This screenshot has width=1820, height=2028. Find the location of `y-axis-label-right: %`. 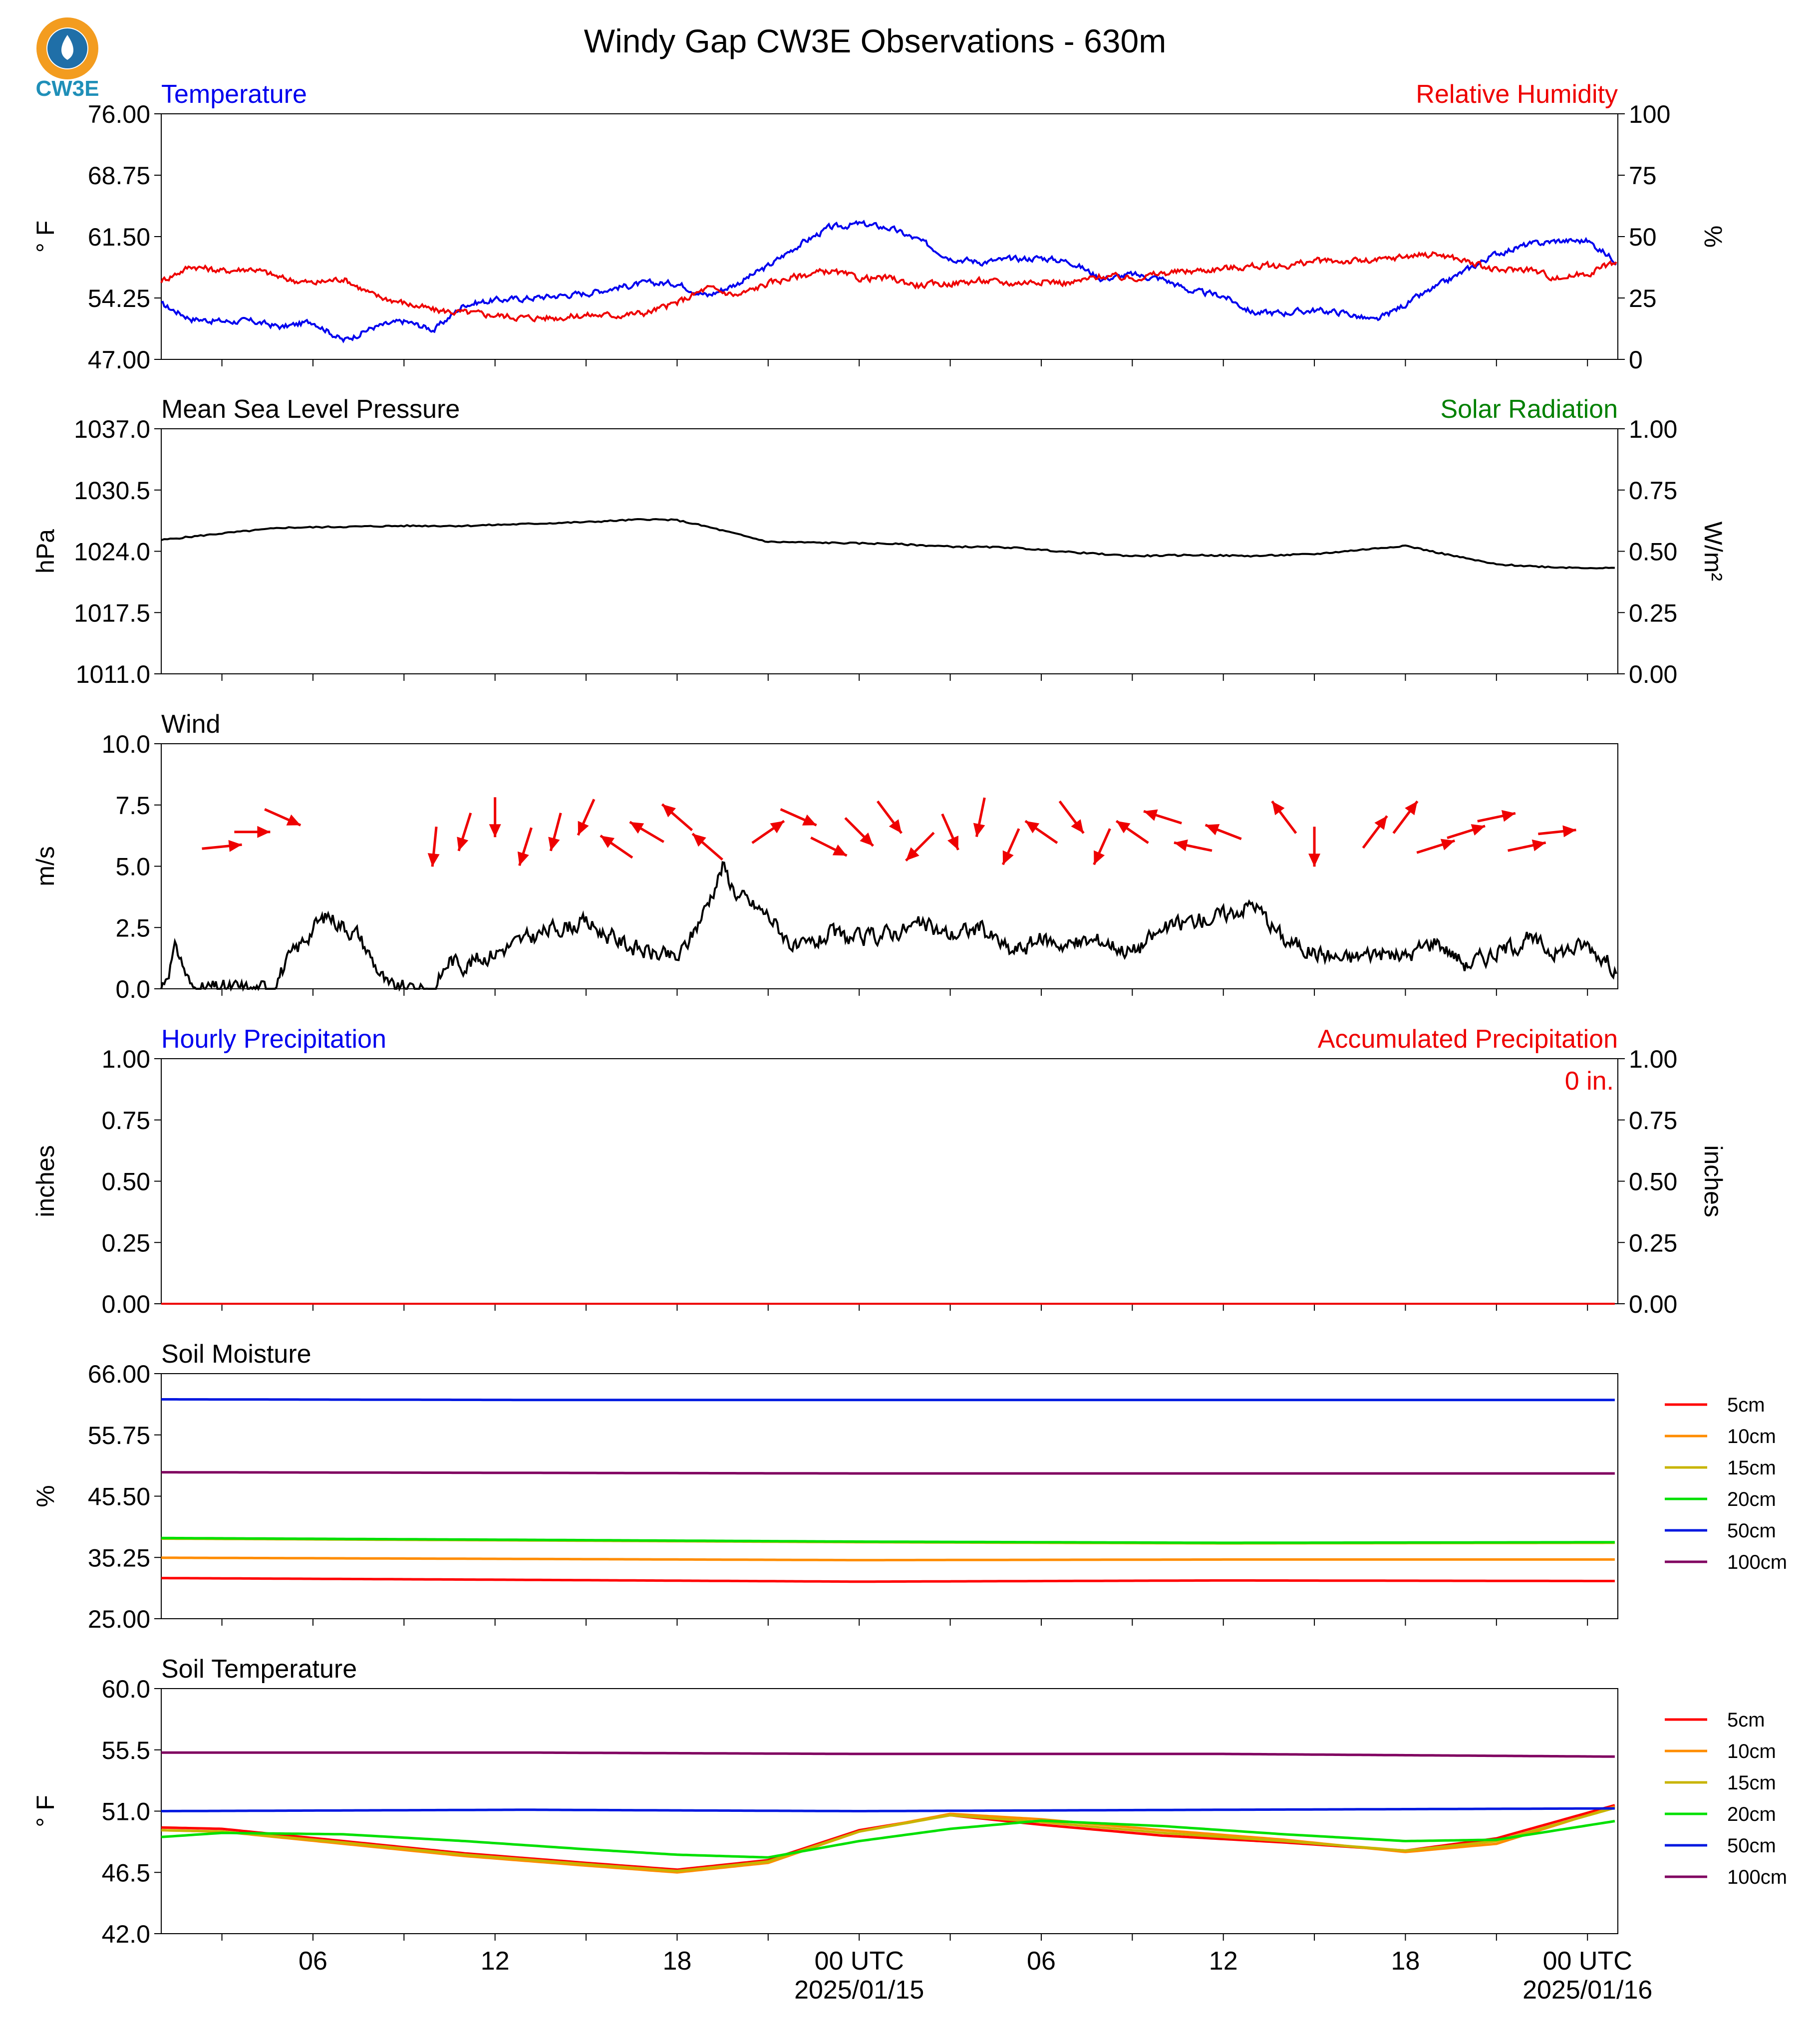

y-axis-label-right: % is located at coordinates (1713, 237).